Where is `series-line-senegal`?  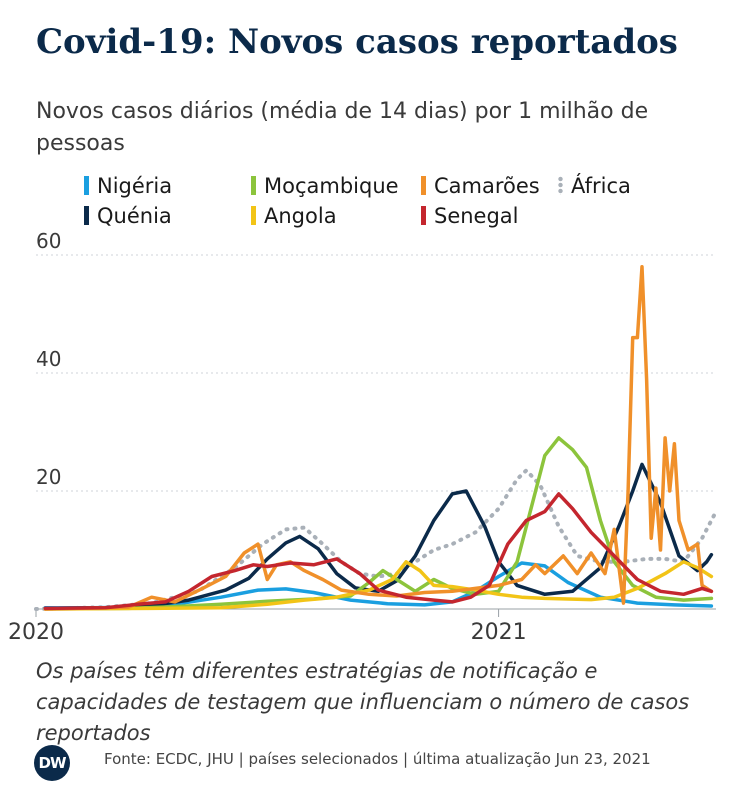 series-line-senegal is located at coordinates (378, 551).